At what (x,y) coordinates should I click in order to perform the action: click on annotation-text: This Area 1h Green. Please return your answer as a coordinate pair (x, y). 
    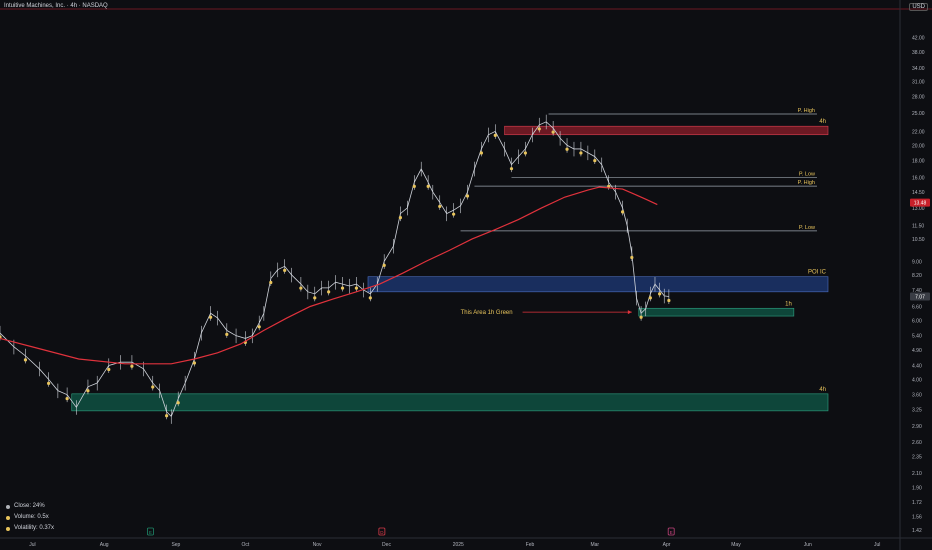
    Looking at the image, I should click on (487, 313).